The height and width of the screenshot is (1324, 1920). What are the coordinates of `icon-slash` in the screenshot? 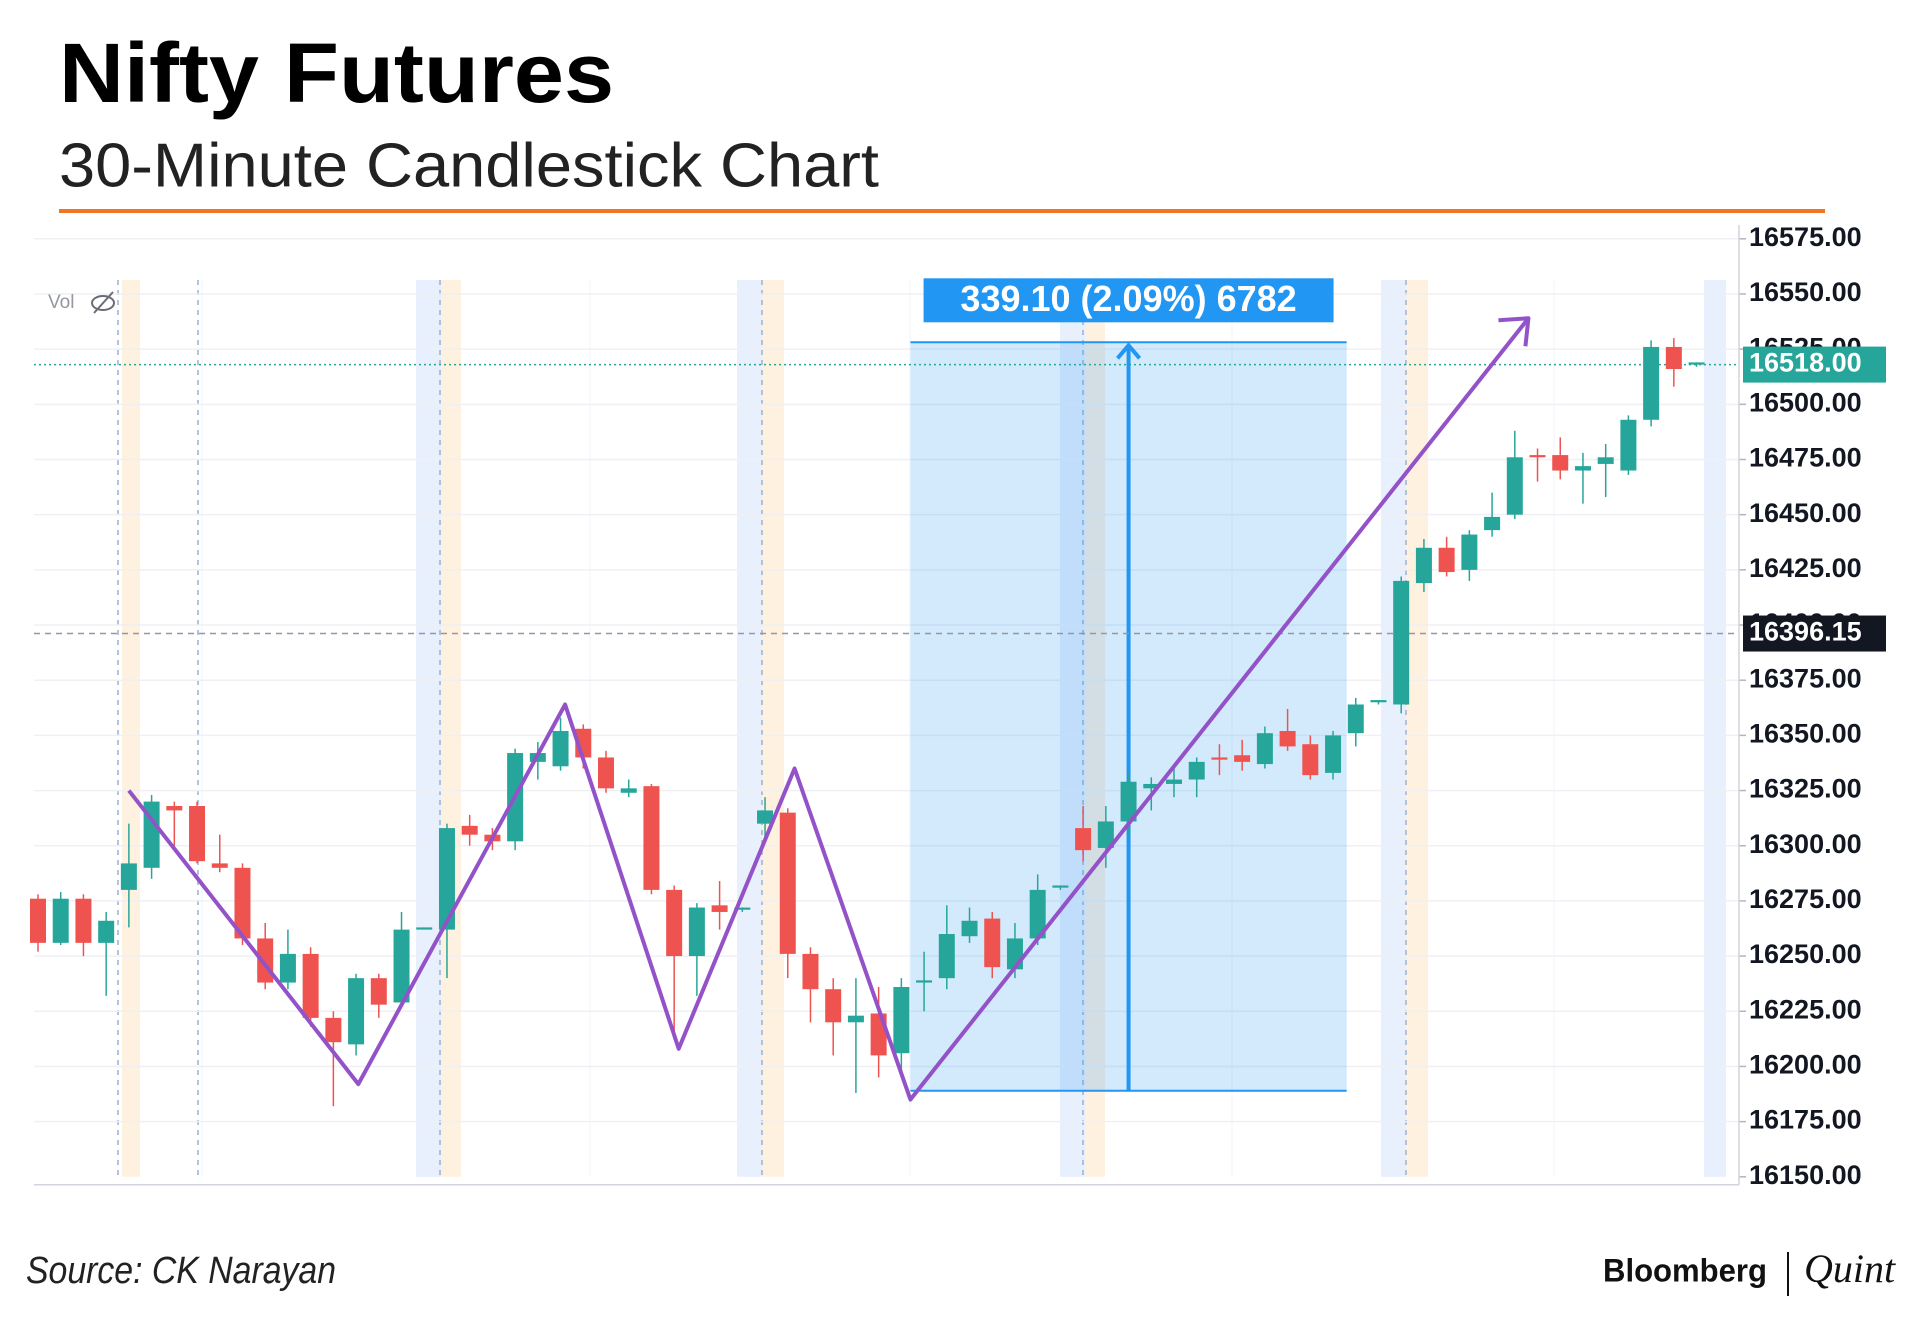 It's located at (103, 302).